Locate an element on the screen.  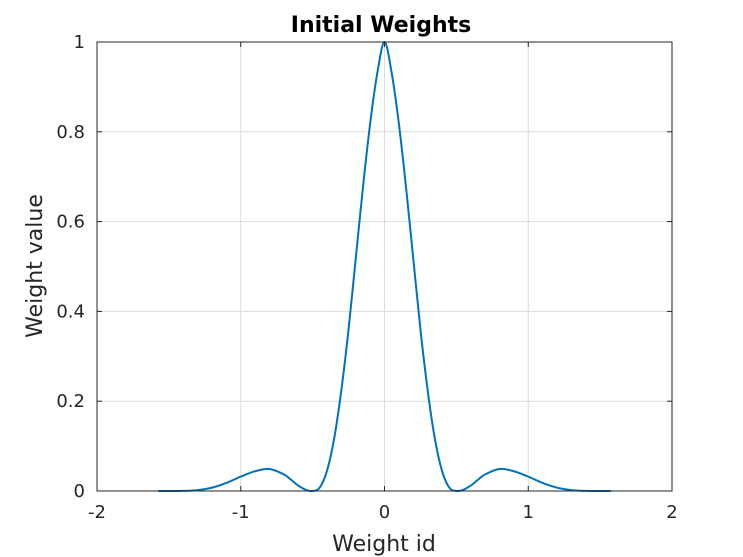
y-tick-label: 1 is located at coordinates (79, 42).